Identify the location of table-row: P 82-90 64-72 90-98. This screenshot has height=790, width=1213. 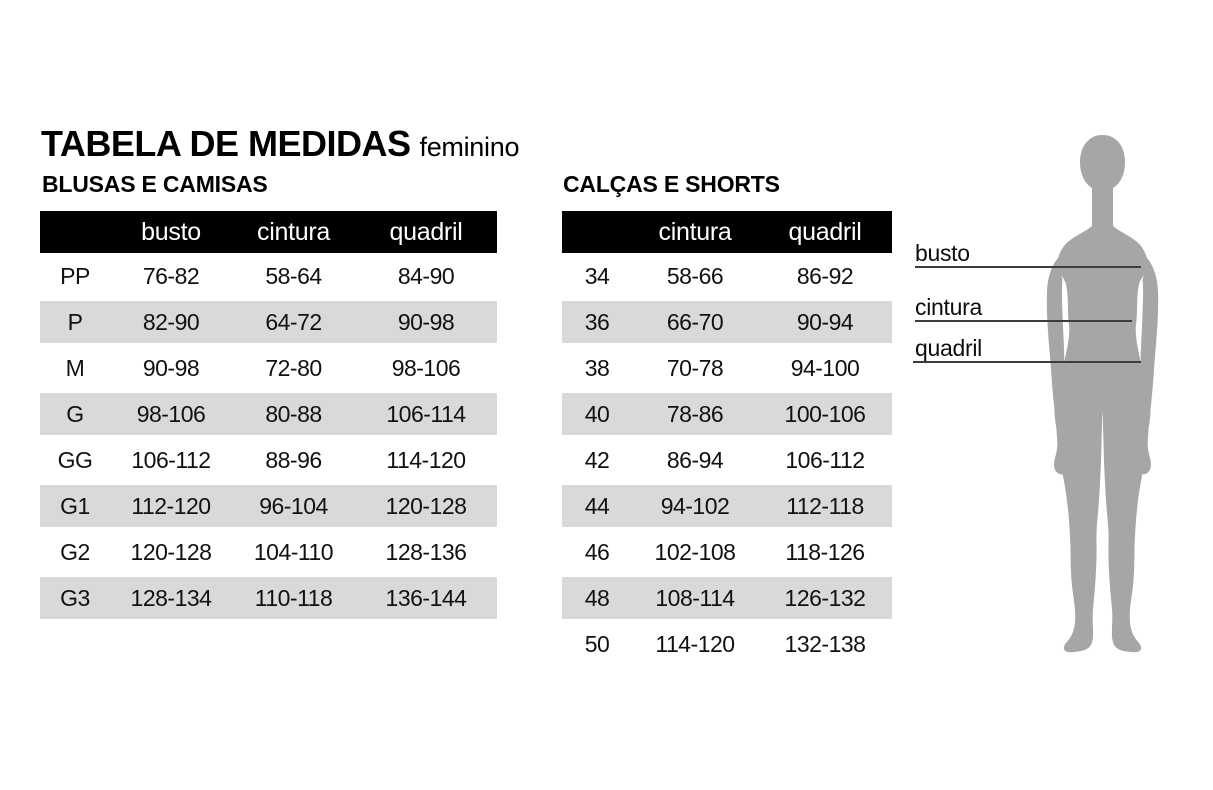
(268, 322).